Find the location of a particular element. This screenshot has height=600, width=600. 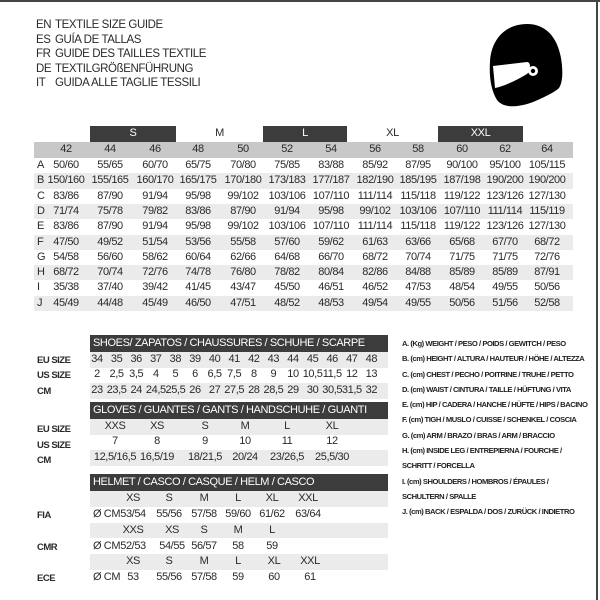

table-cell: 165/175 is located at coordinates (198, 180).